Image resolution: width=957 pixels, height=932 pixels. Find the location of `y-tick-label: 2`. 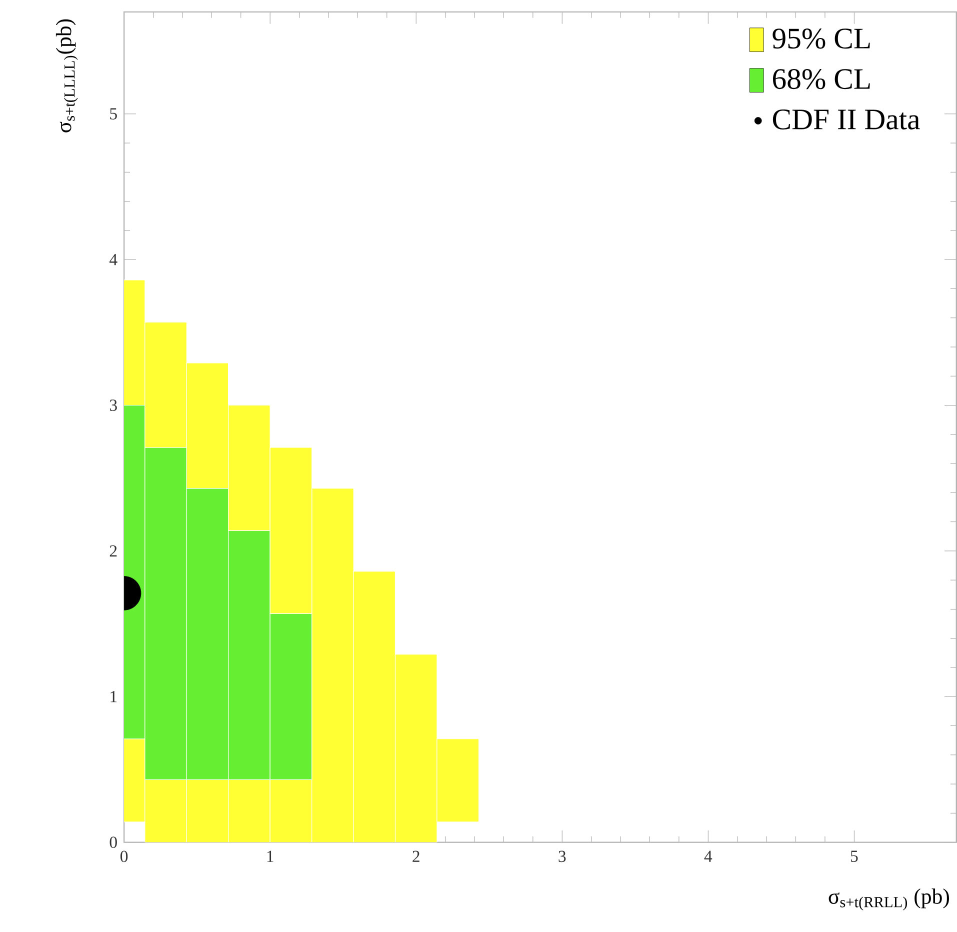

y-tick-label: 2 is located at coordinates (113, 551).